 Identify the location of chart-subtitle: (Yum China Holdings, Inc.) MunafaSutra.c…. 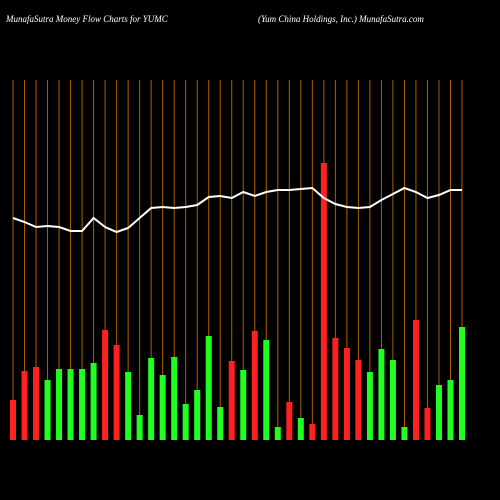
(341, 19).